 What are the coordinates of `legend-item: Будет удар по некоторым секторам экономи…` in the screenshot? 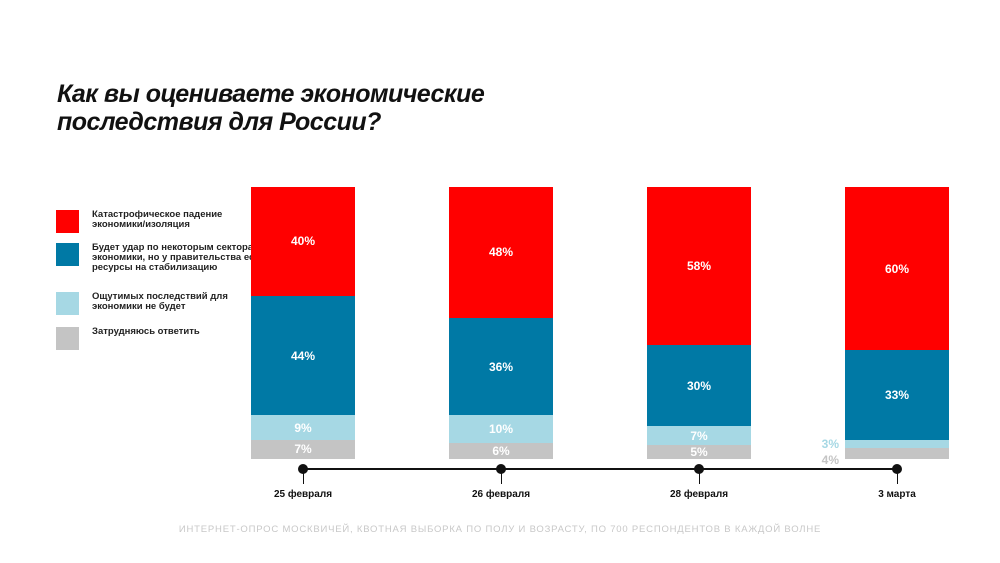 It's located at (164, 258).